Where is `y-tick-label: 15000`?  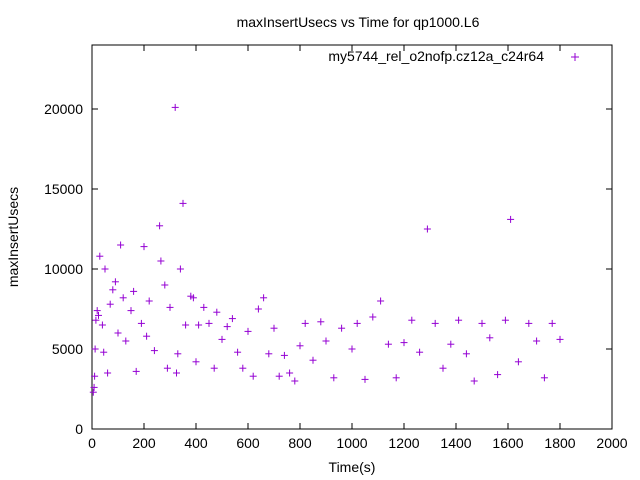
y-tick-label: 15000 is located at coordinates (63, 189).